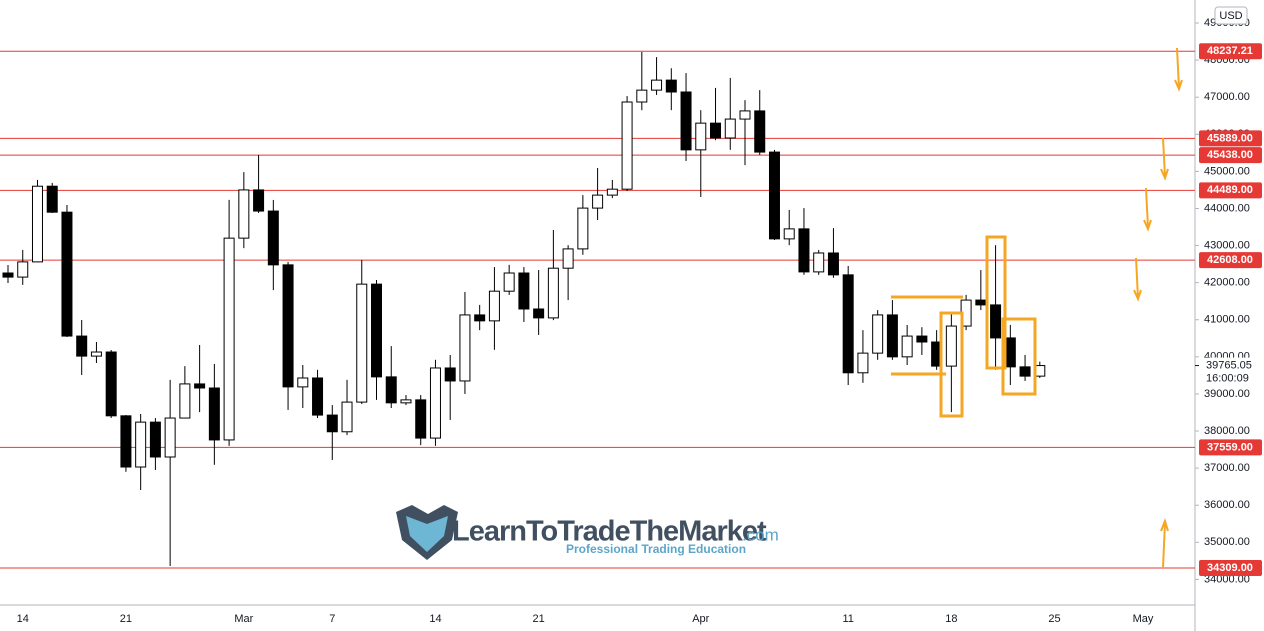  I want to click on watermark-tagline: Professional Trading Education, so click(656, 549).